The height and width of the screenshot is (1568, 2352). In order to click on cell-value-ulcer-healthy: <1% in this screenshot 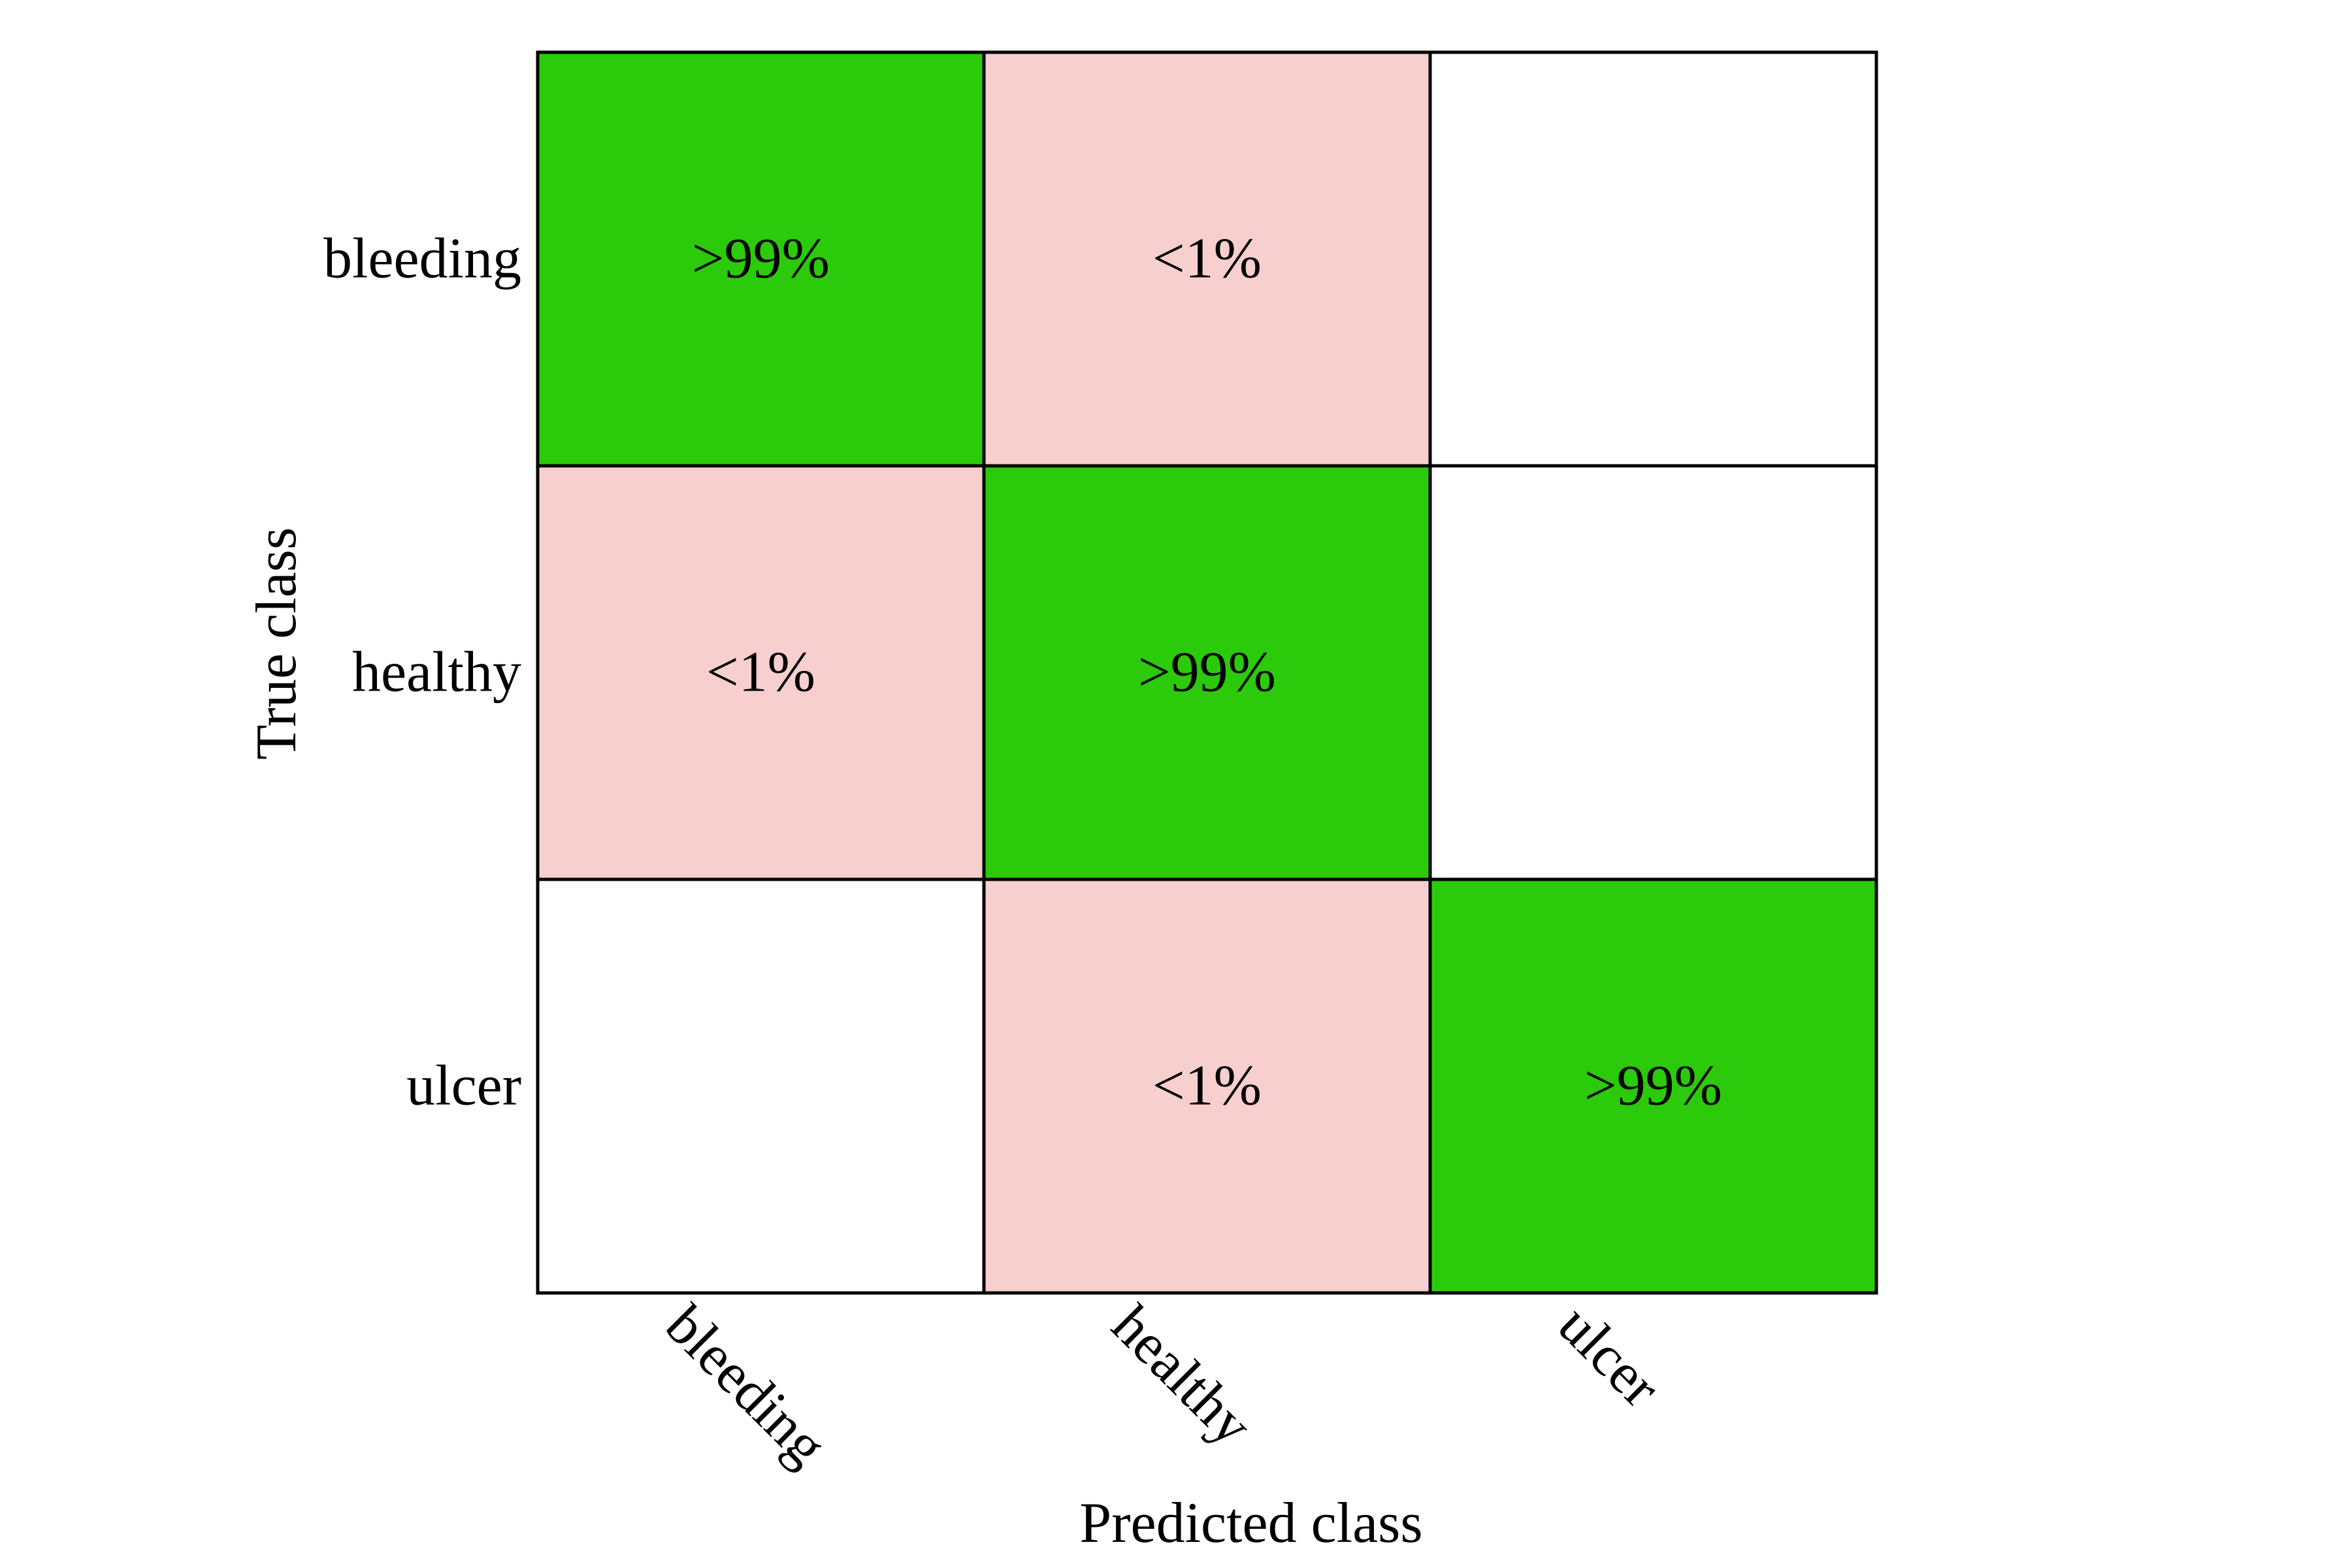, I will do `click(1207, 1086)`.